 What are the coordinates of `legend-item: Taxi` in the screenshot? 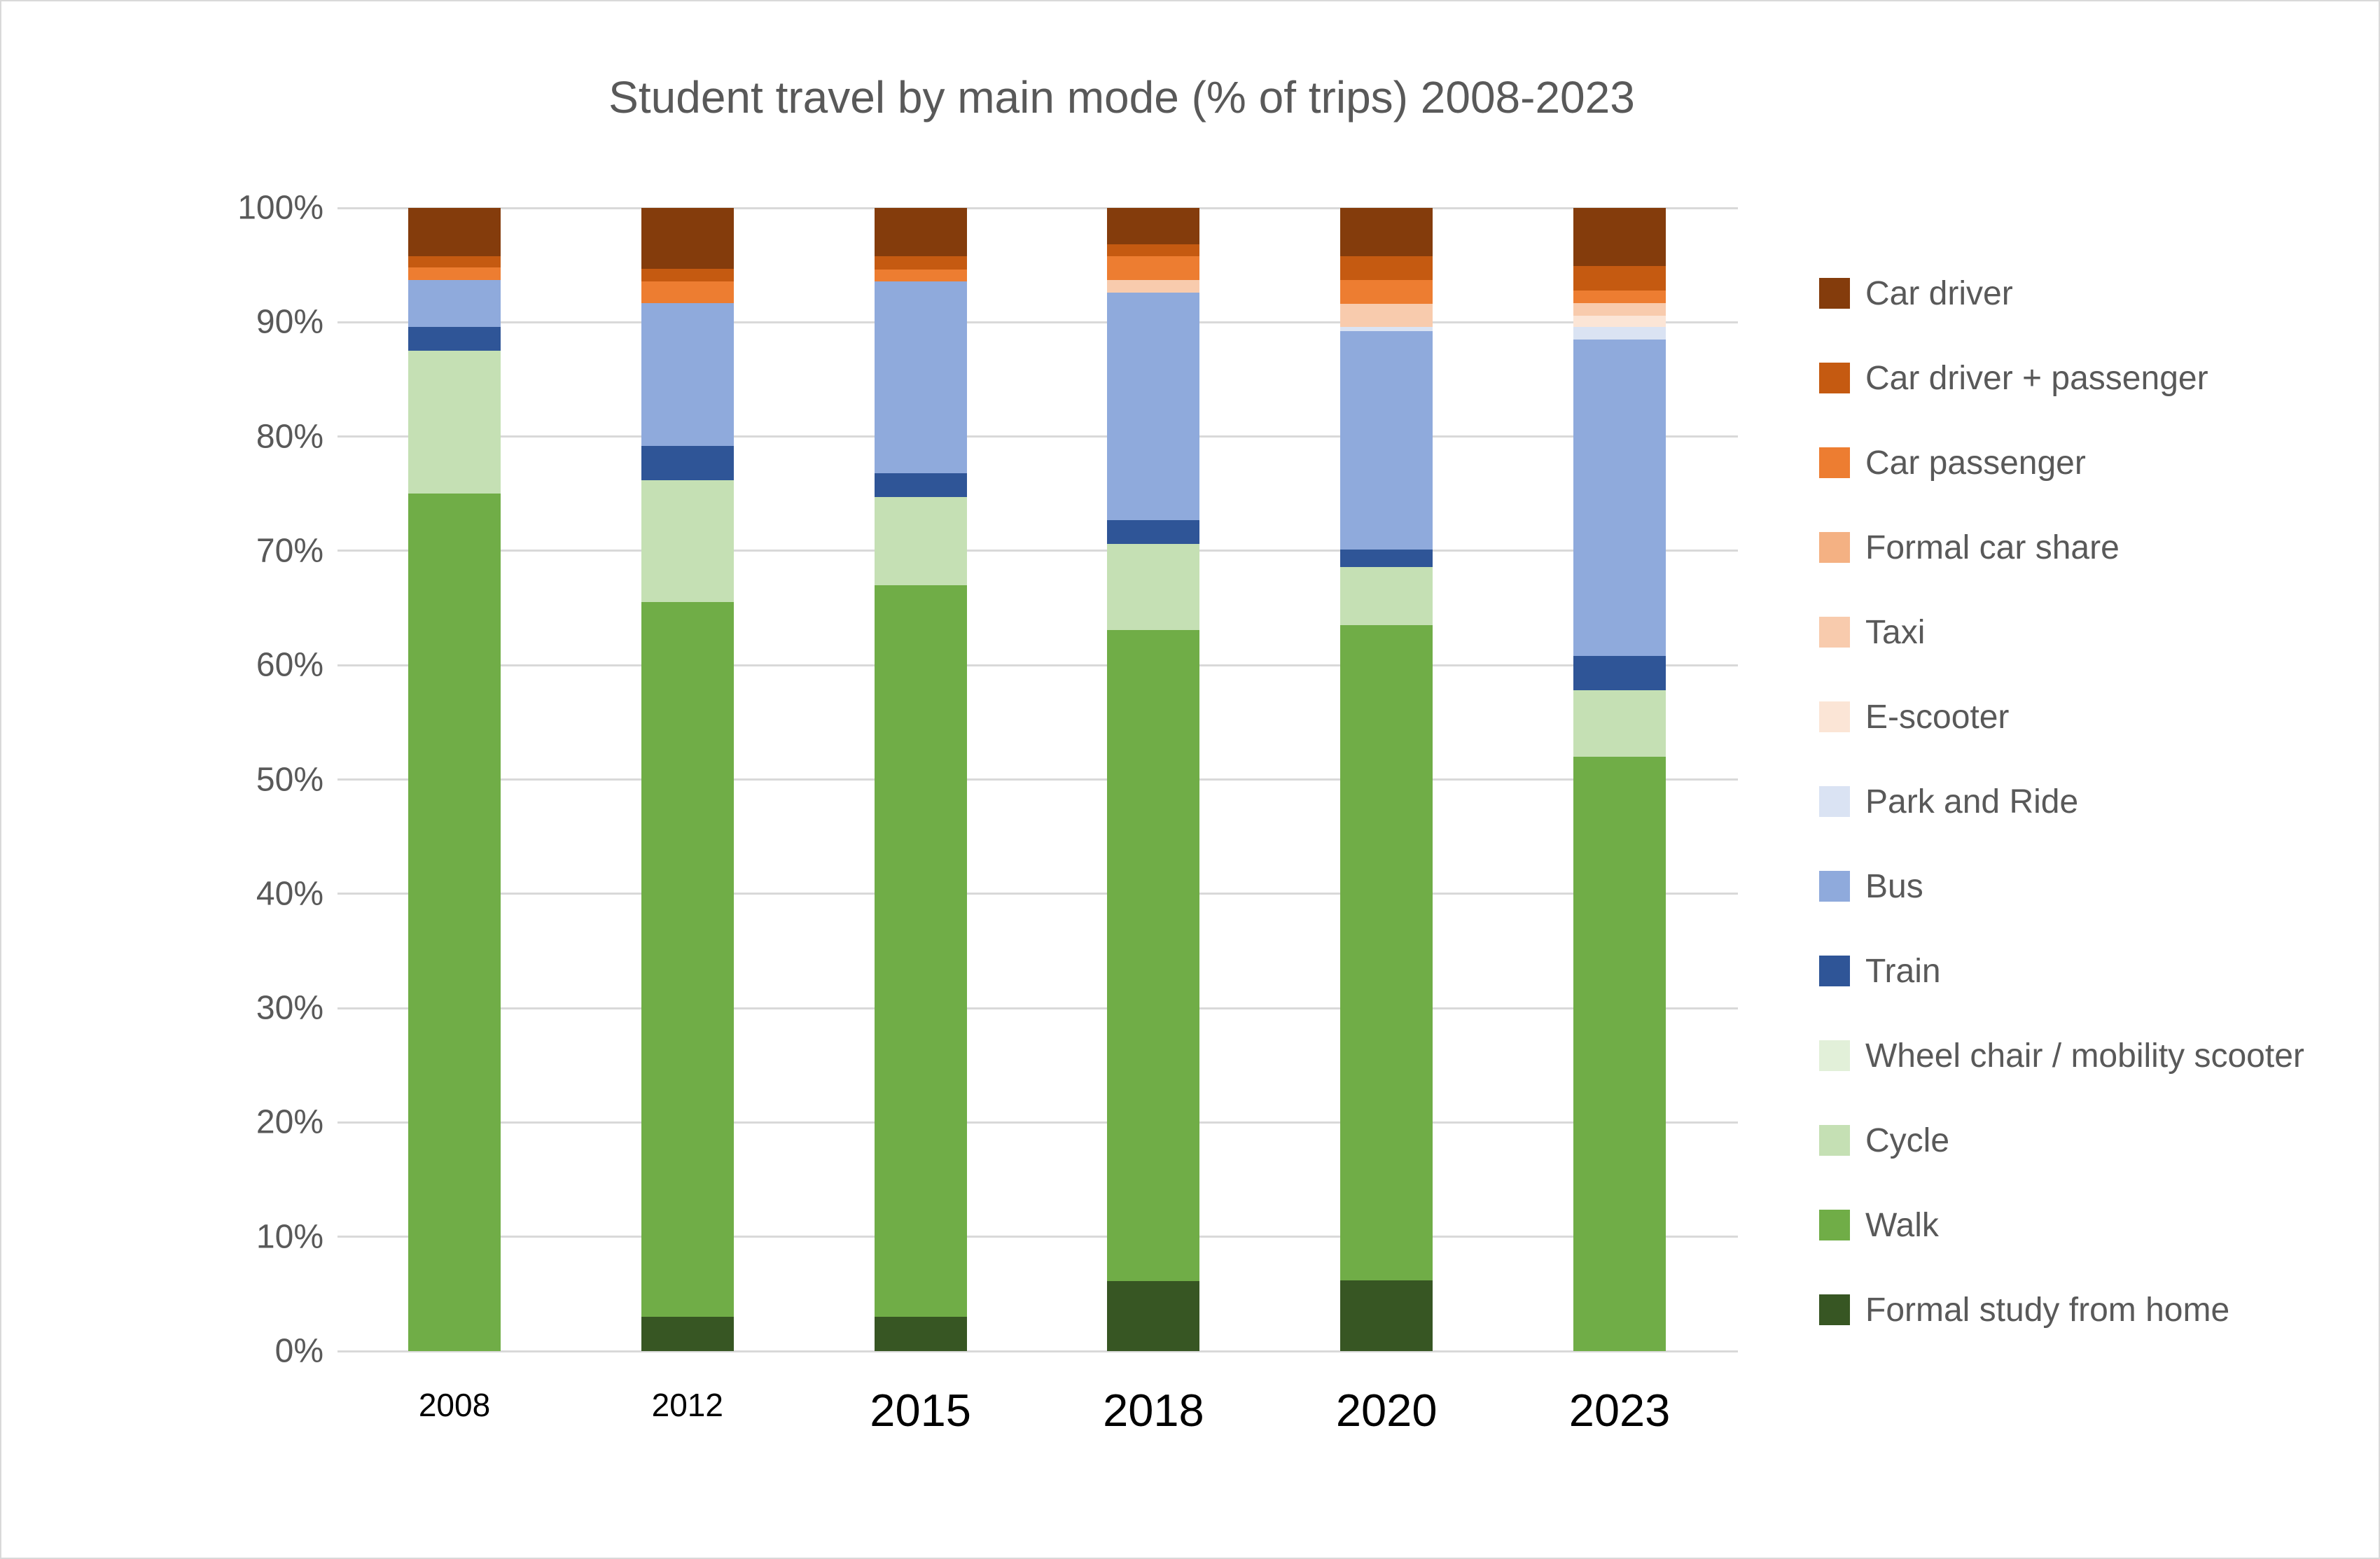 It's located at (1872, 632).